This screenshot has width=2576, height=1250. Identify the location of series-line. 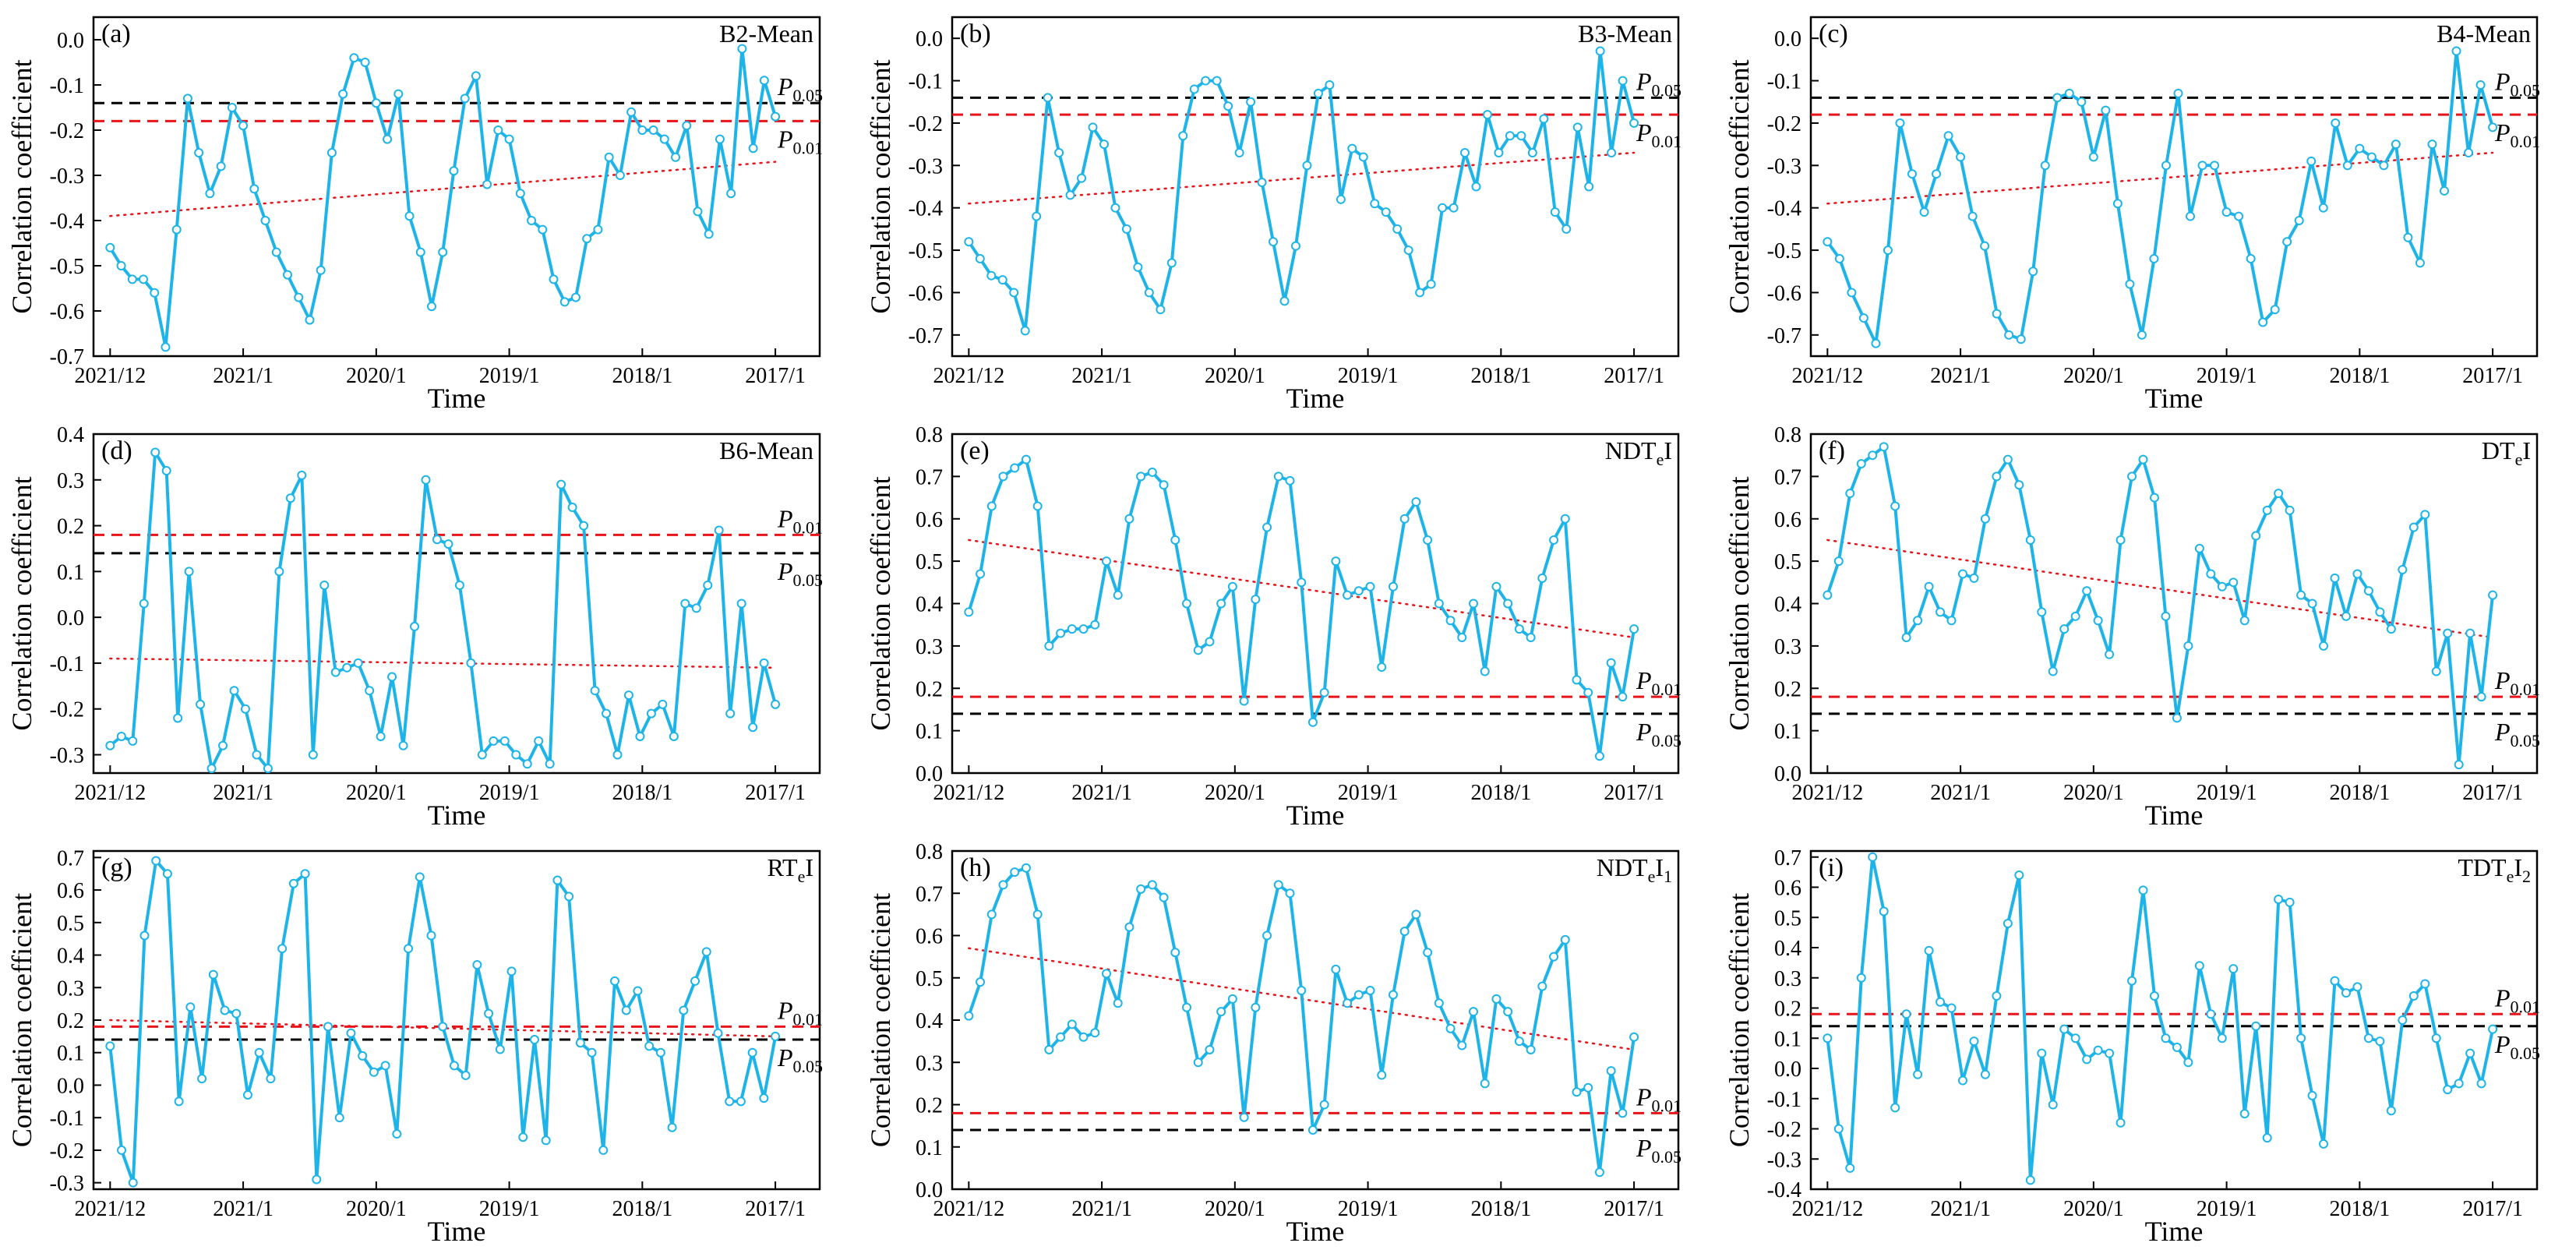
(2160, 606).